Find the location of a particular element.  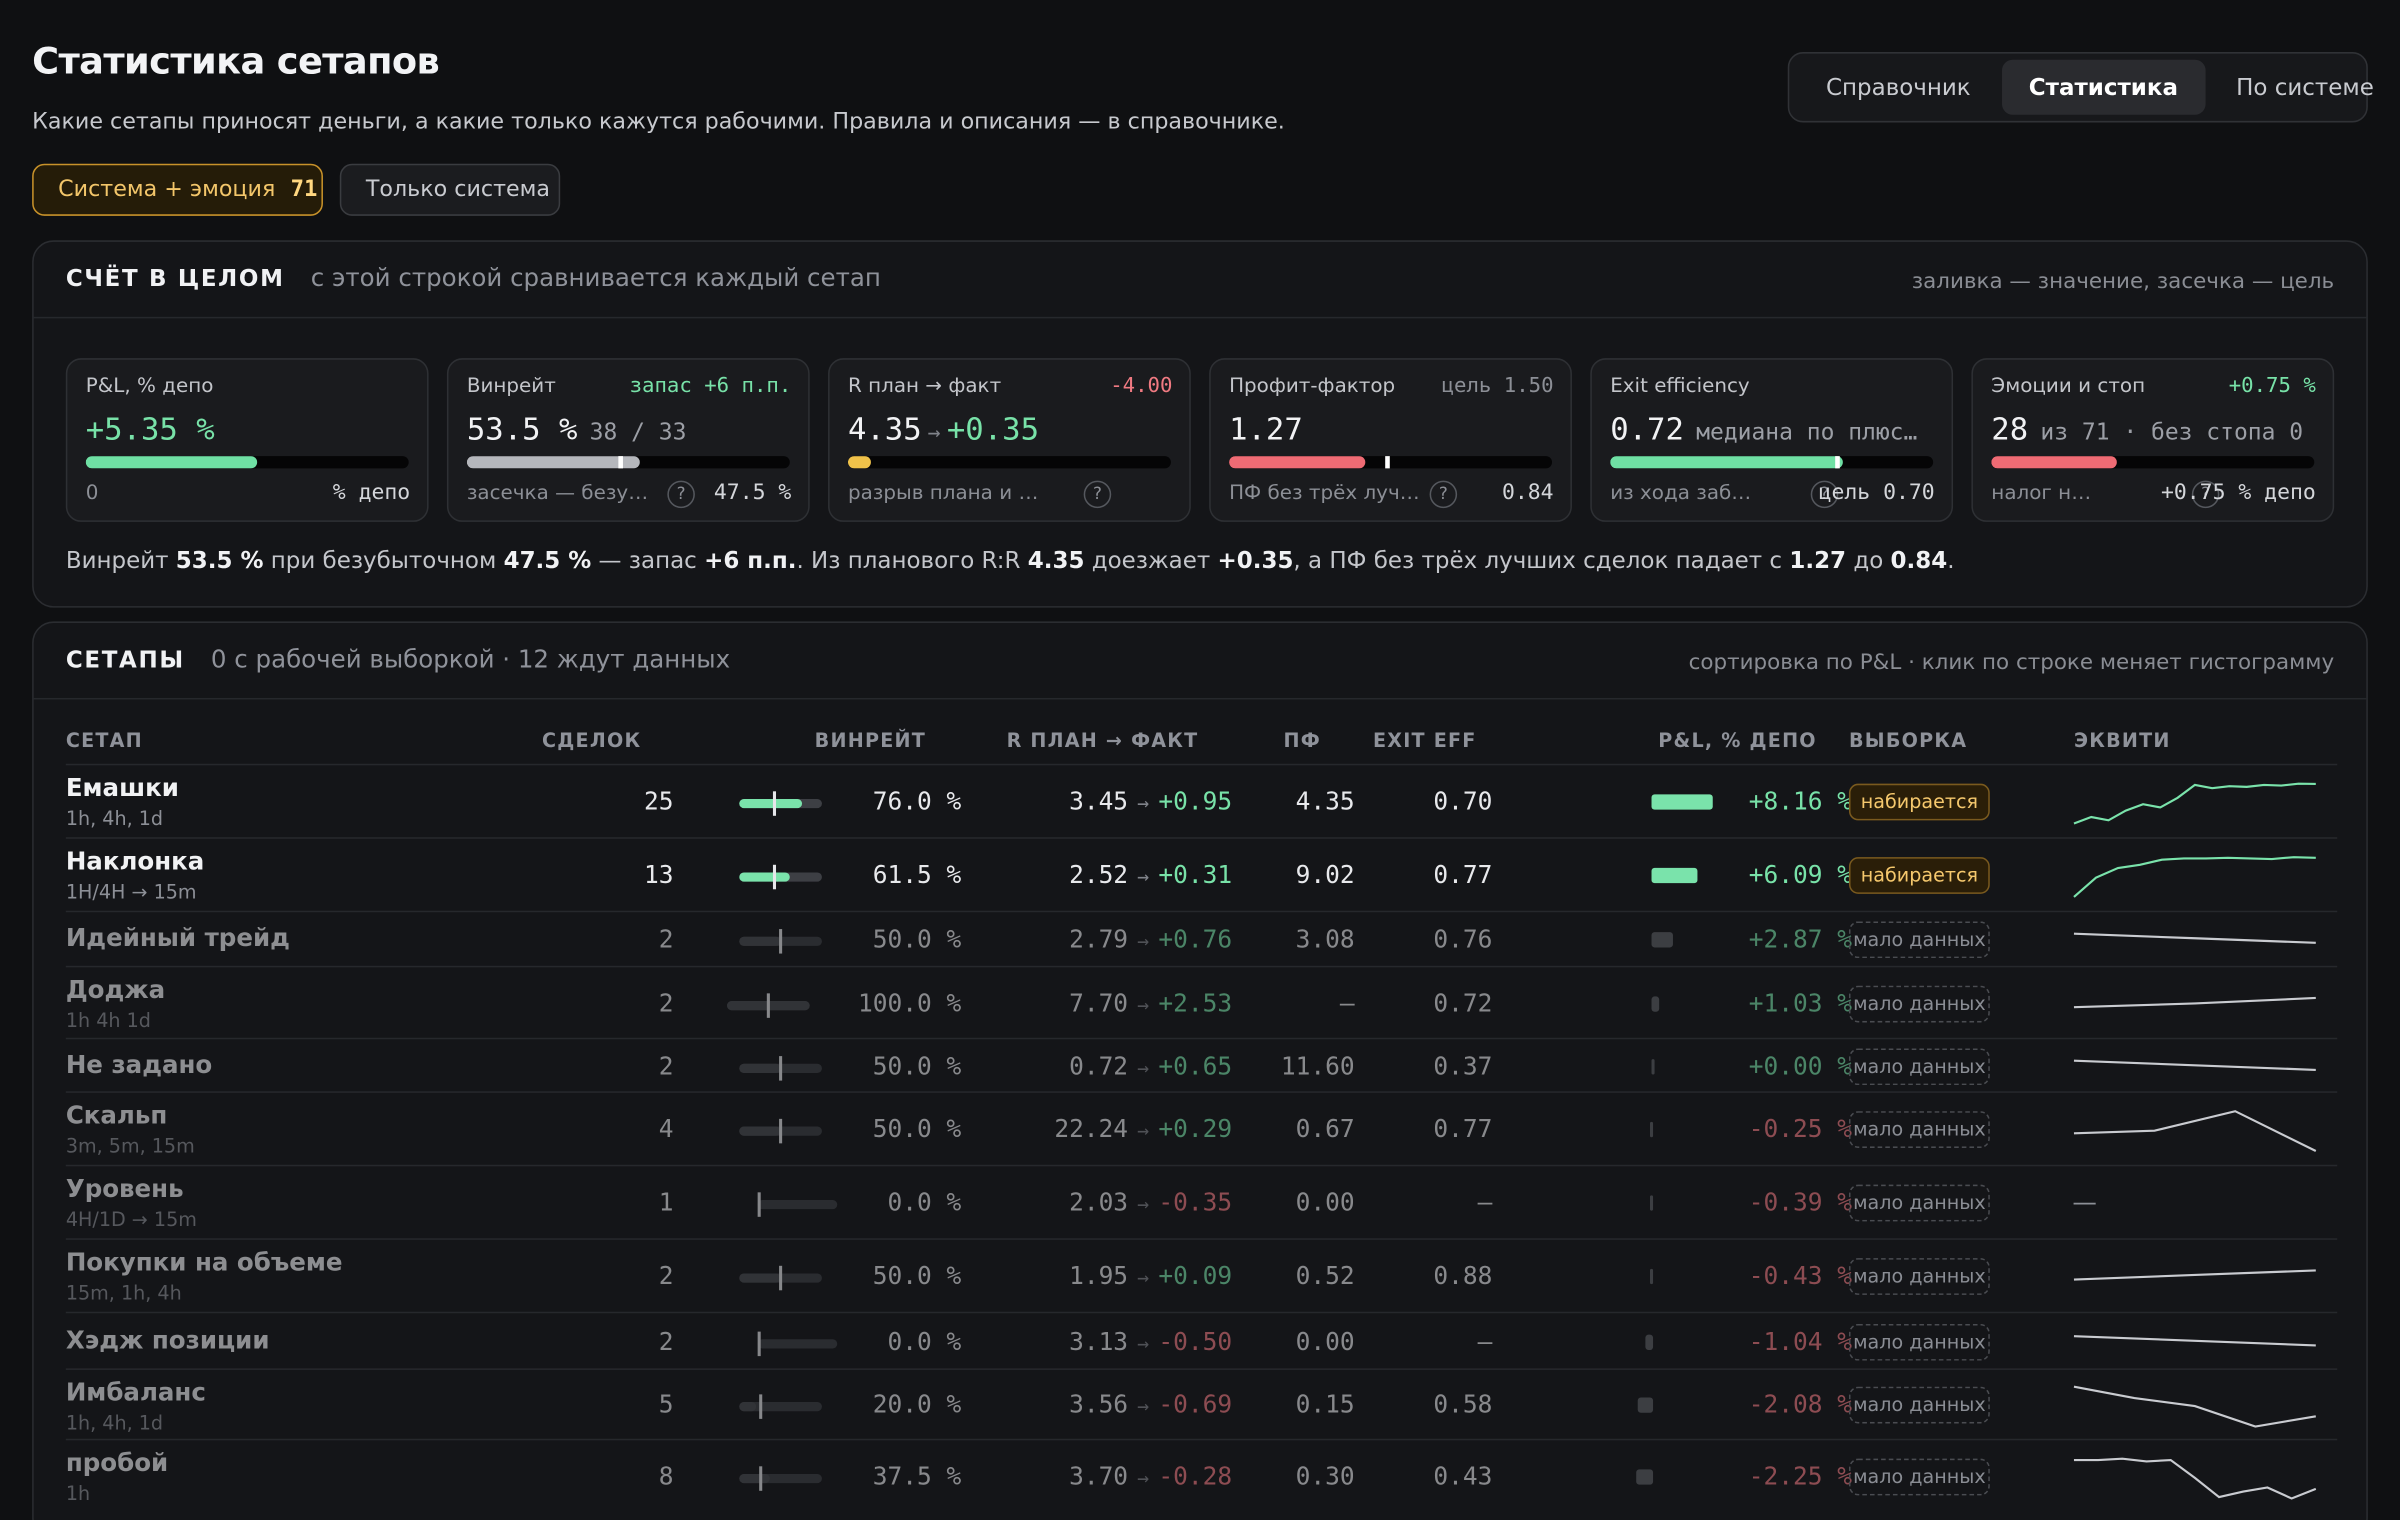

tab-by-system: По системе is located at coordinates (2305, 87).